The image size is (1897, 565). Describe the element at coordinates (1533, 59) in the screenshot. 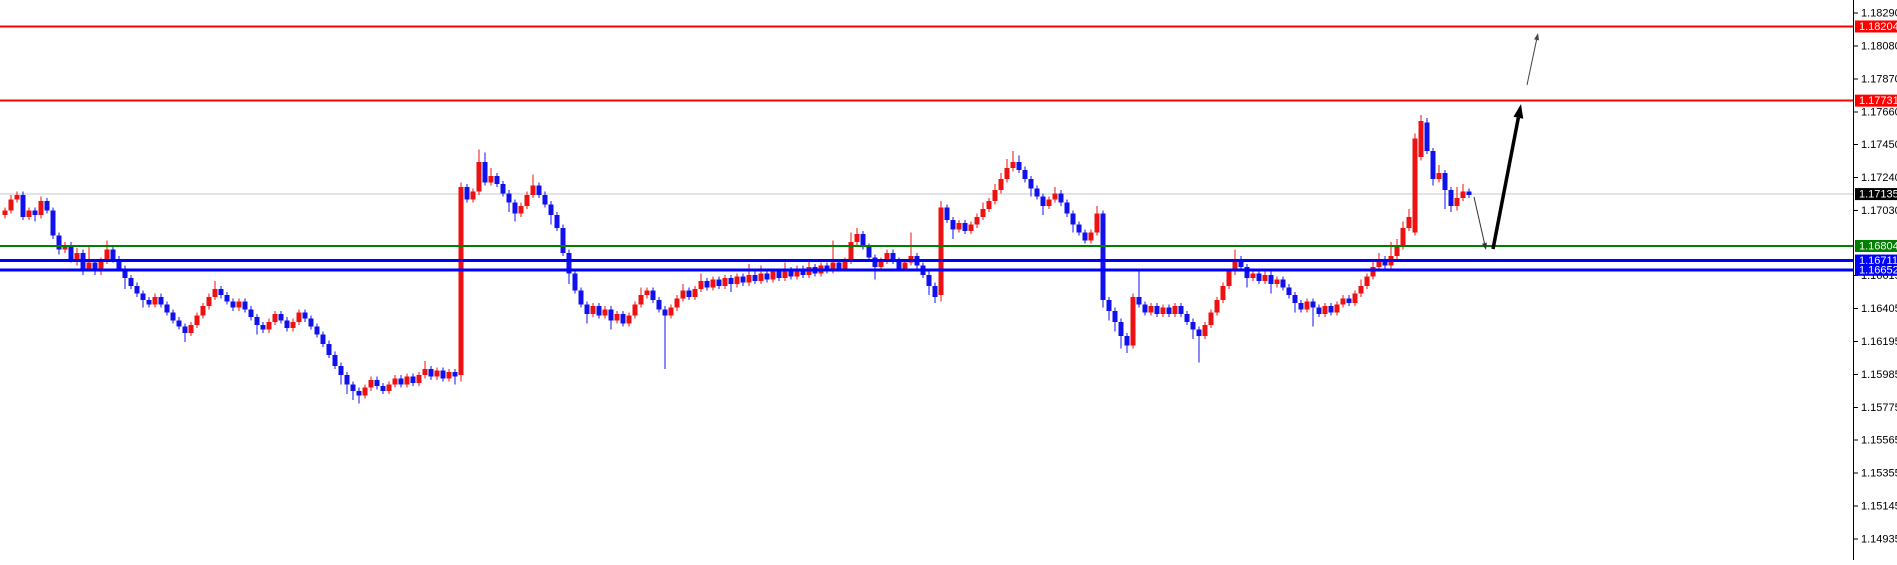

I see `continuation-arrow` at that location.